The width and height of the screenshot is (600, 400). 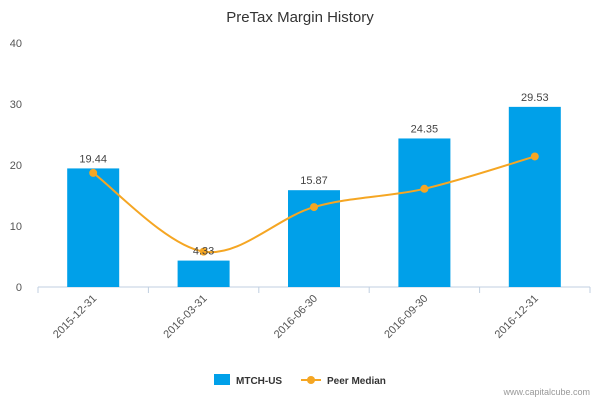 What do you see at coordinates (311, 380) in the screenshot?
I see `legend-marker-peer` at bounding box center [311, 380].